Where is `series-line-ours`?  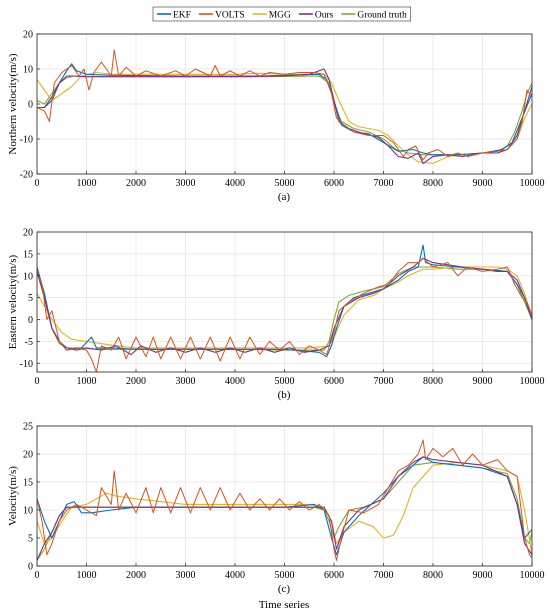
series-line-ours is located at coordinates (284, 306).